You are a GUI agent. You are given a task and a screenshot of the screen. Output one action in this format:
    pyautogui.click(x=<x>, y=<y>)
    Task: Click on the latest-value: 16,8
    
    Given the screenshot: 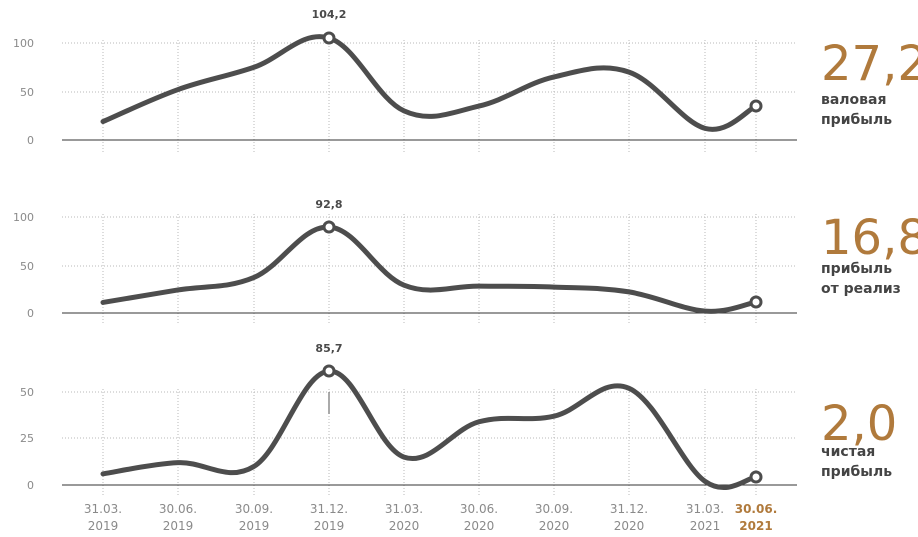 What is the action you would take?
    pyautogui.click(x=869, y=238)
    